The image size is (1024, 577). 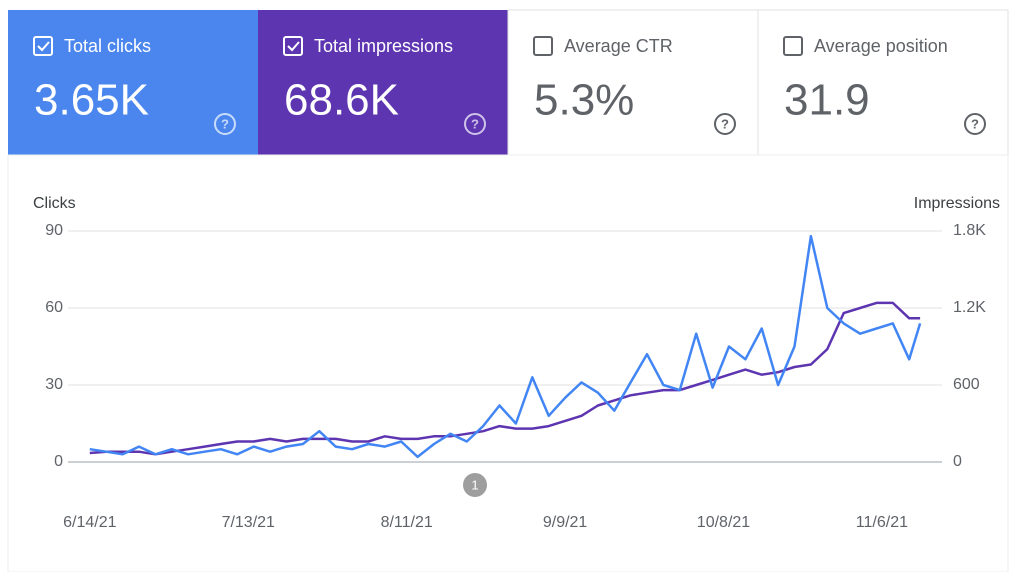 I want to click on y2-tick-label: 1.2K, so click(x=969, y=307).